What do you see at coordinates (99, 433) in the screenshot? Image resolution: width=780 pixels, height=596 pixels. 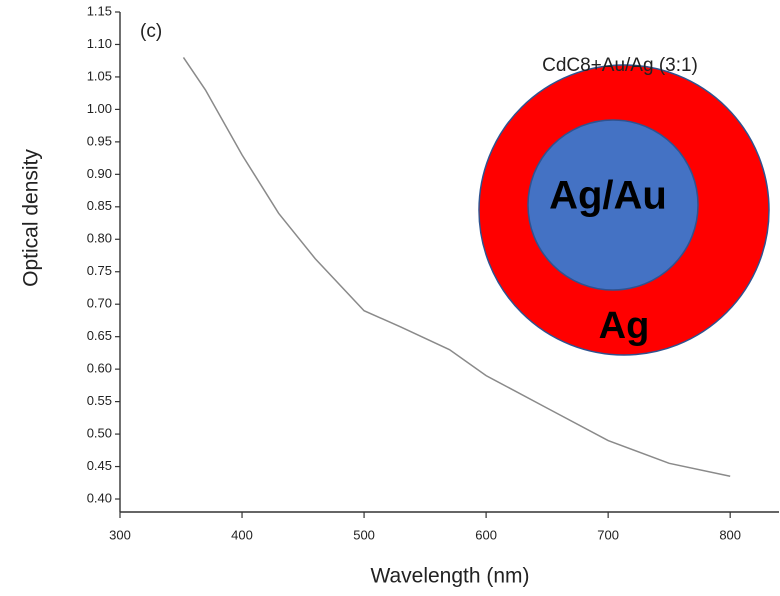 I see `y-tick-label: 0.50` at bounding box center [99, 433].